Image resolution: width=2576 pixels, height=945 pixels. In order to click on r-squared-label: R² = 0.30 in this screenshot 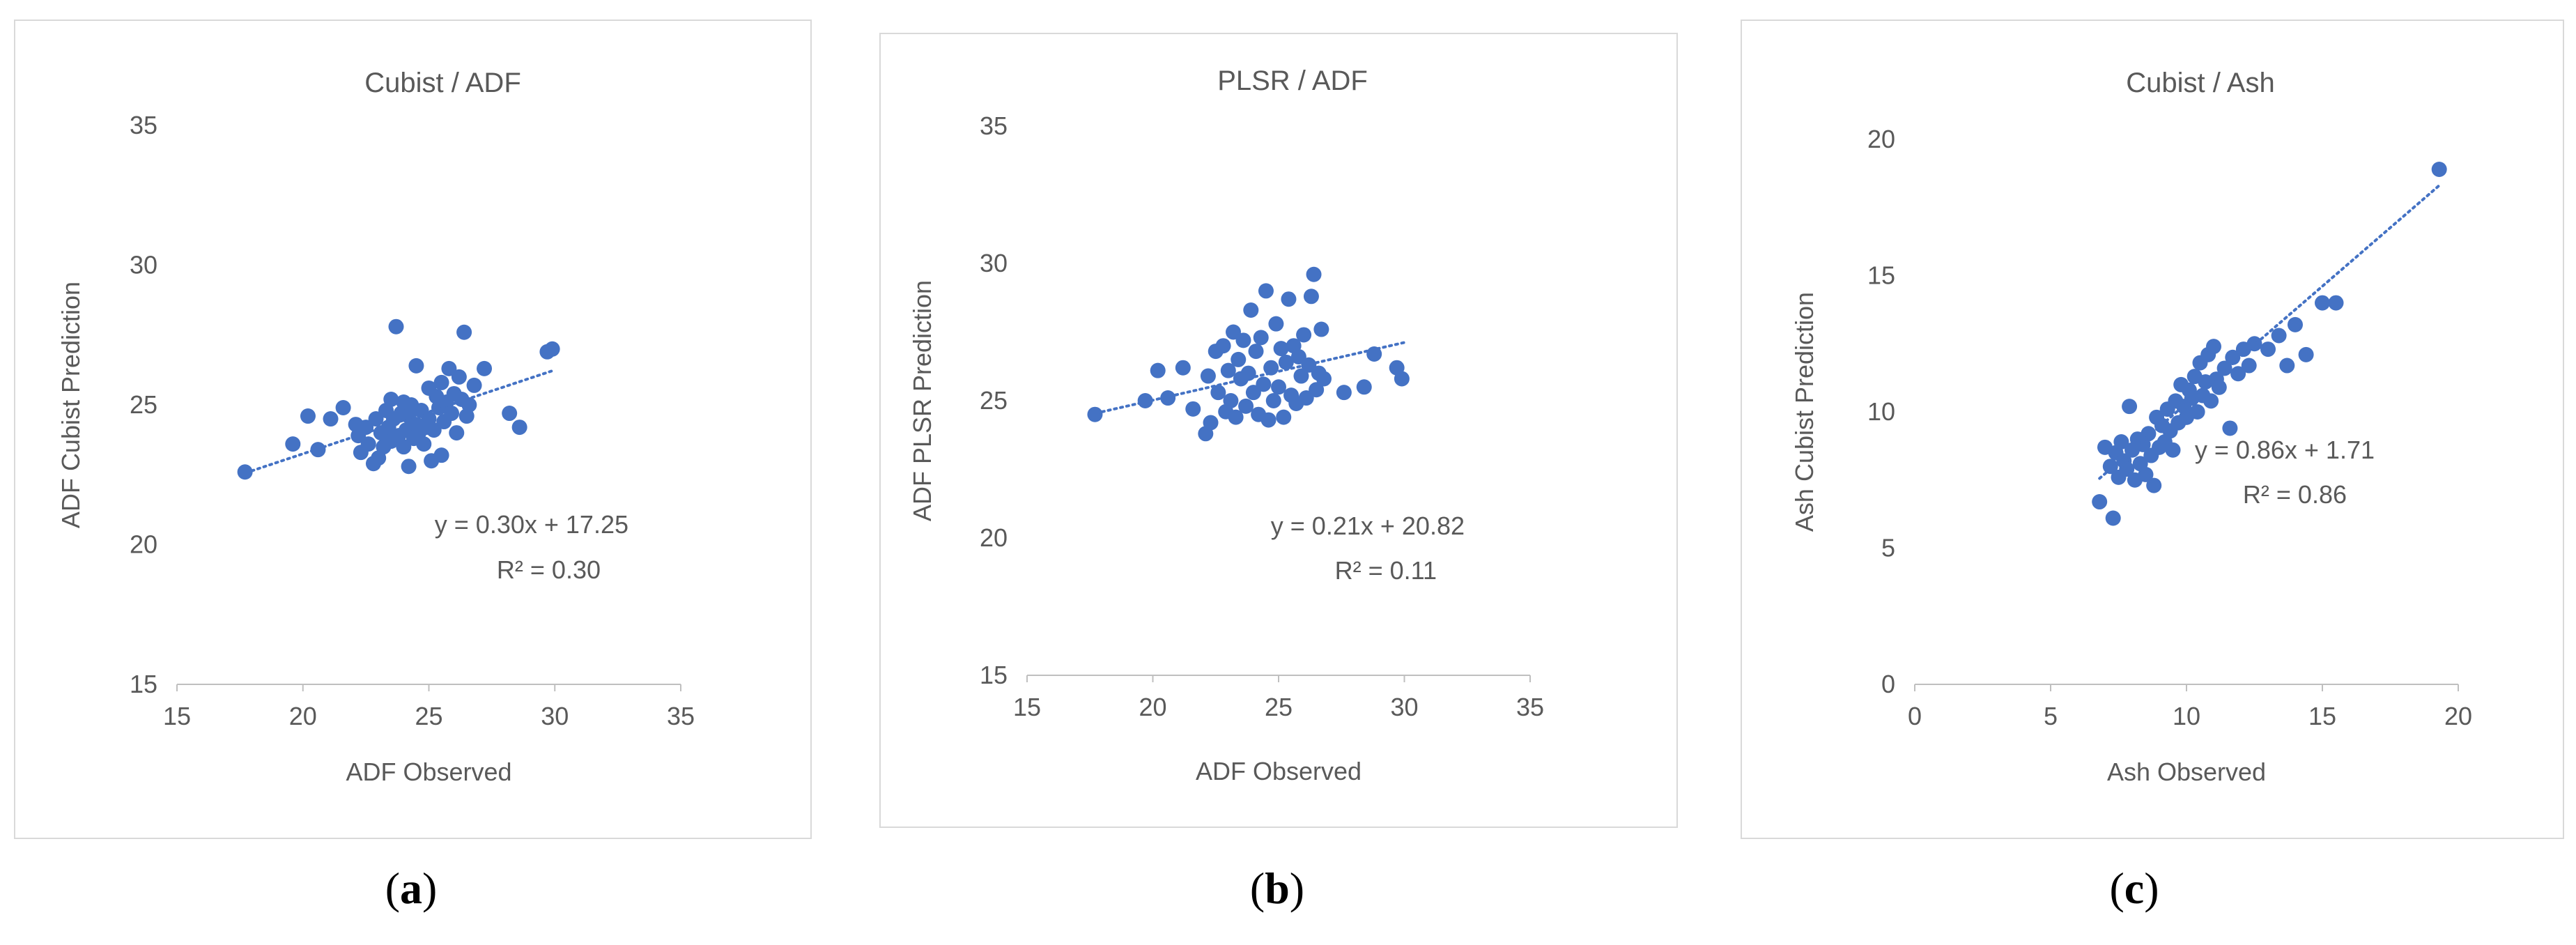, I will do `click(549, 569)`.